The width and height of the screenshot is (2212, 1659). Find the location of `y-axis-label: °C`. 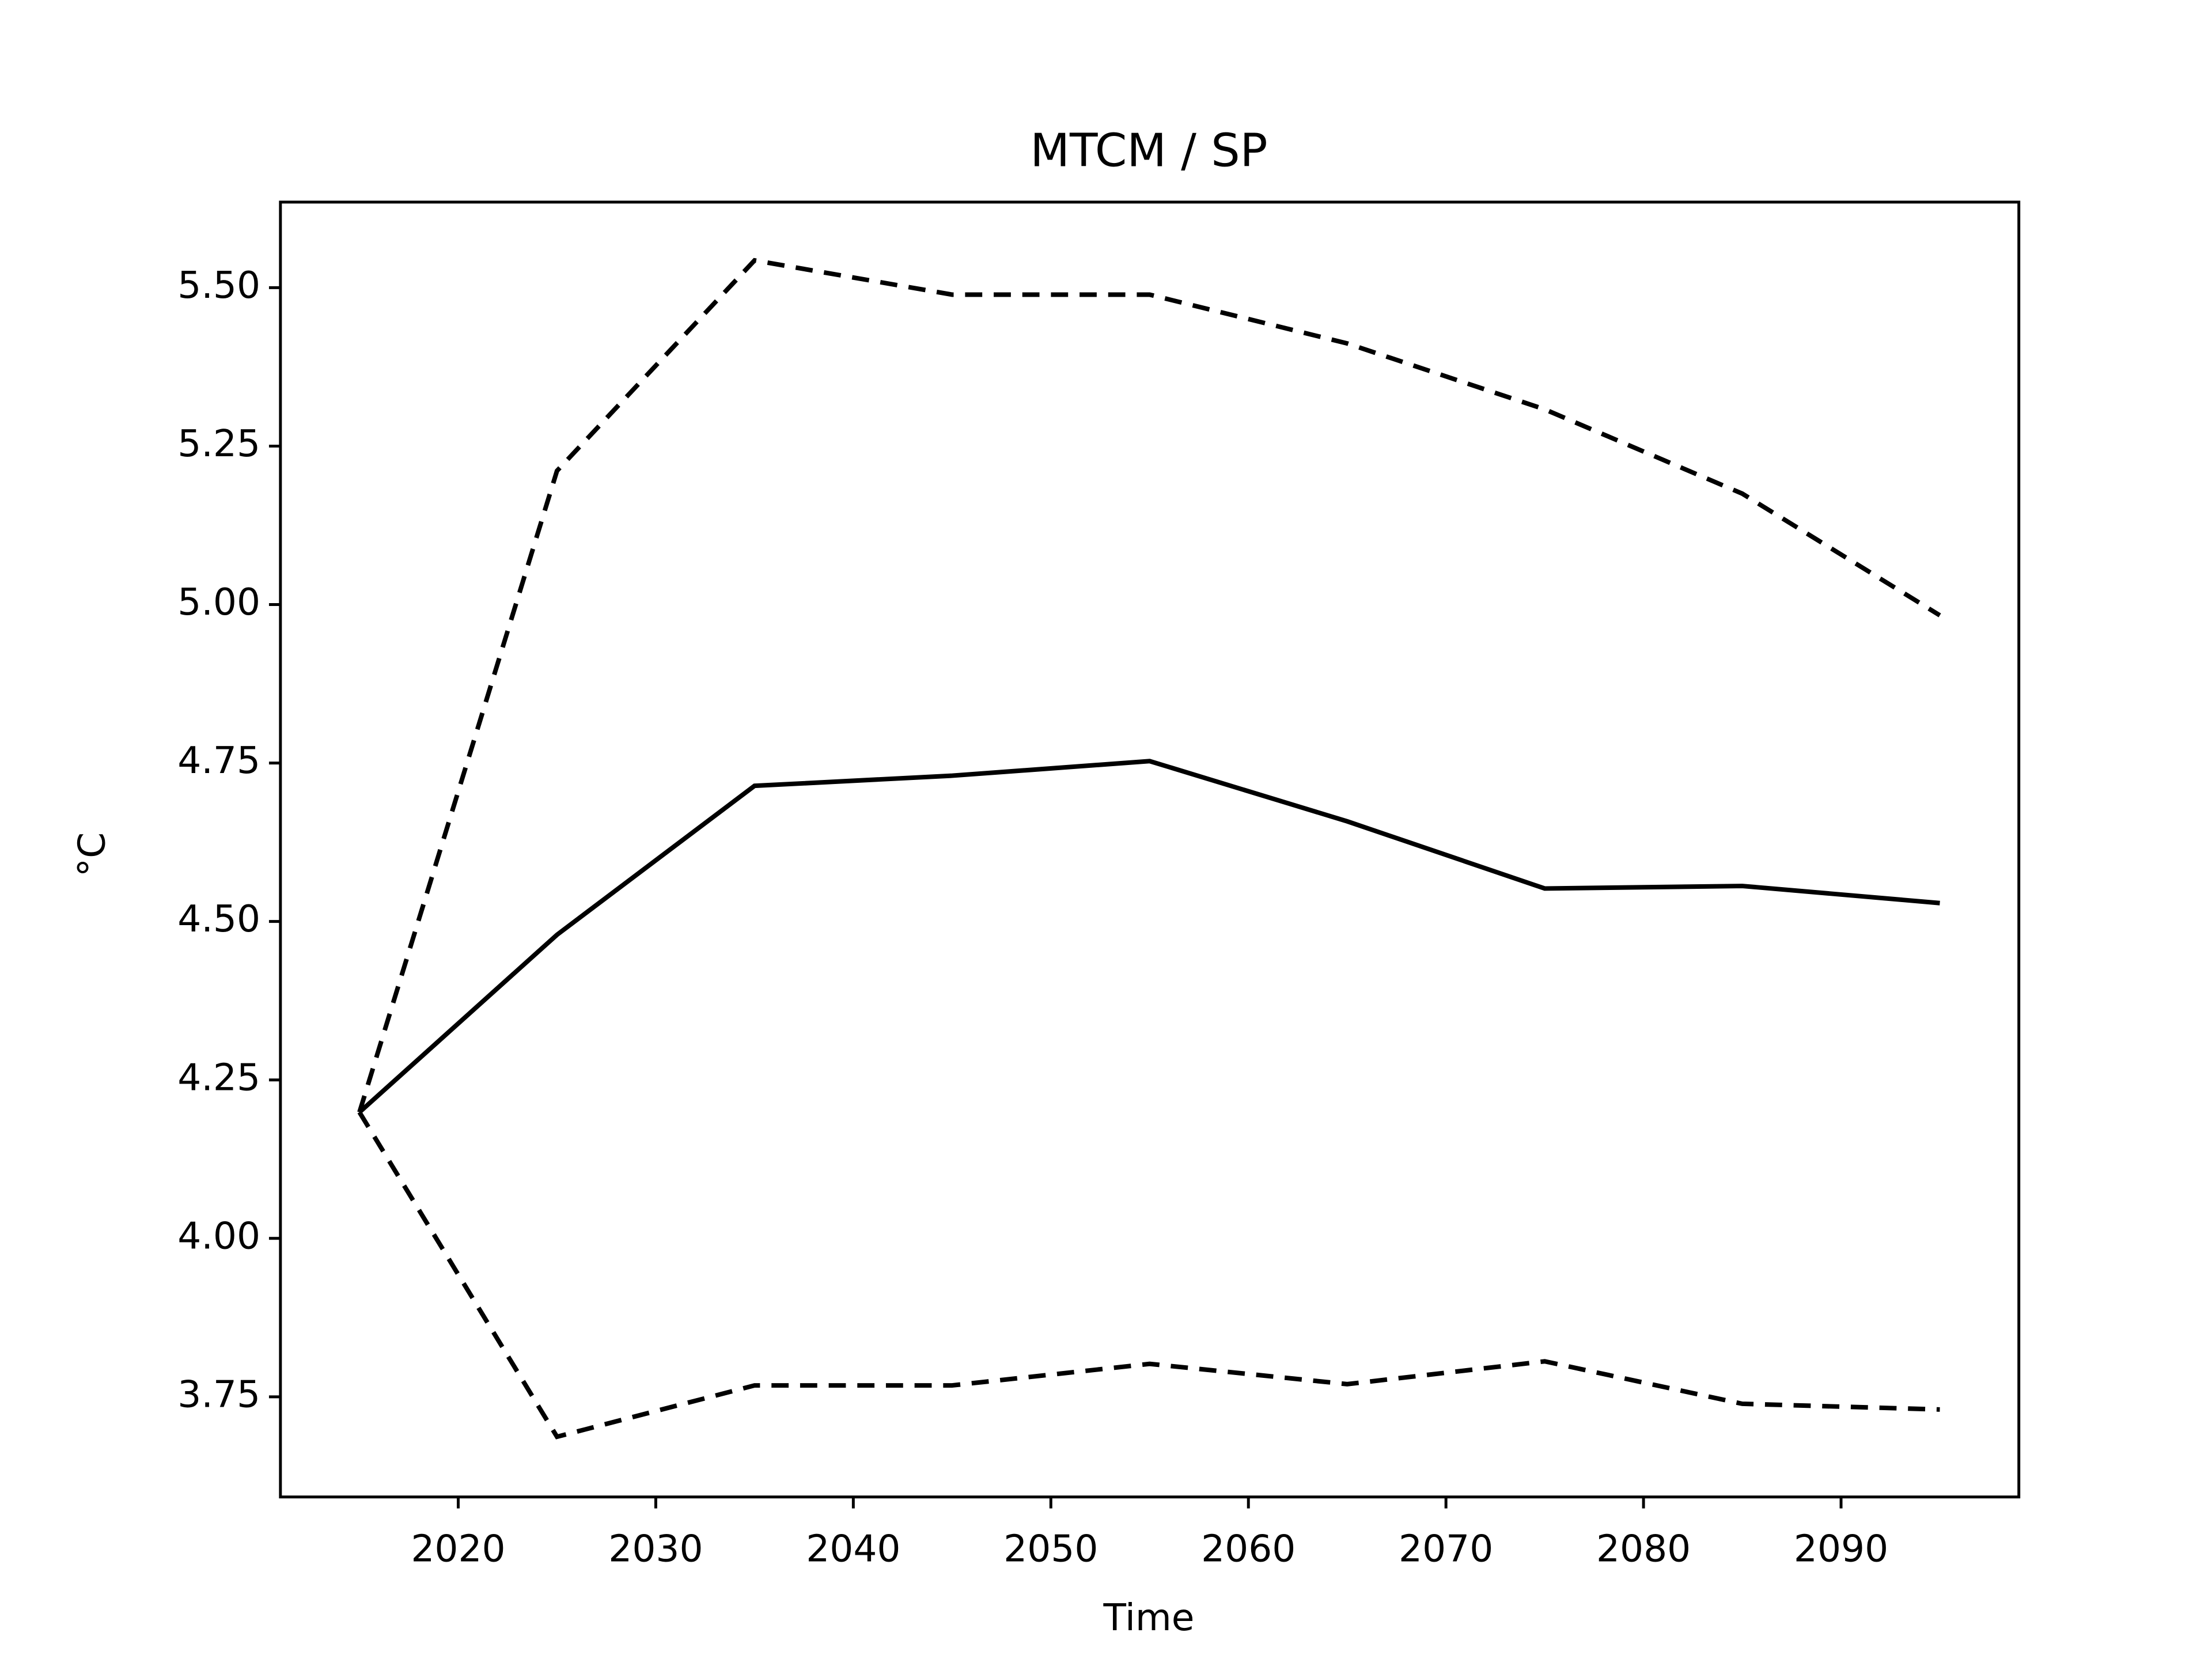

y-axis-label: °C is located at coordinates (92, 854).